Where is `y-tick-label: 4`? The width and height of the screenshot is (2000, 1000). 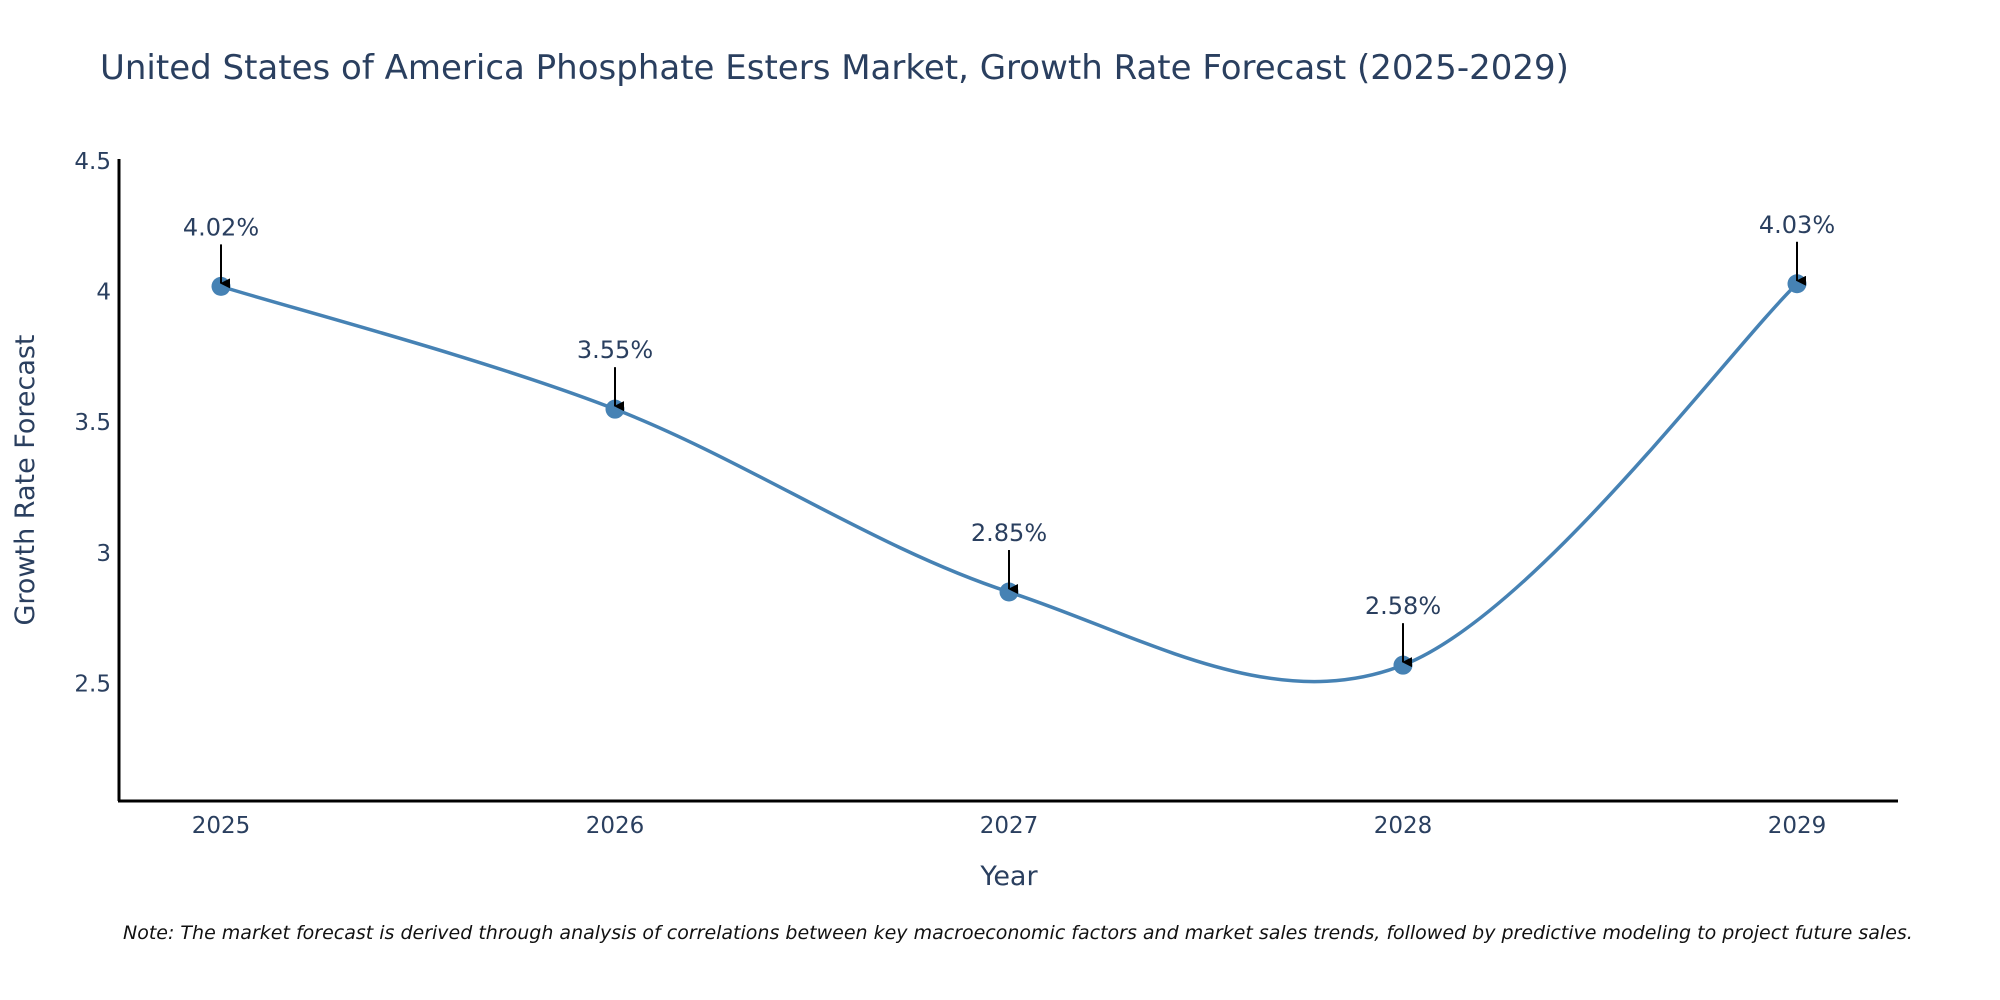
y-tick-label: 4 is located at coordinates (103, 293).